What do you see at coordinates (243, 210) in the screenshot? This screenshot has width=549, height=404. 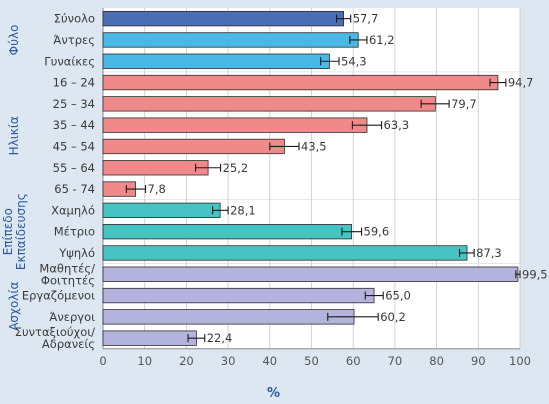 I see `data-label: 28,1` at bounding box center [243, 210].